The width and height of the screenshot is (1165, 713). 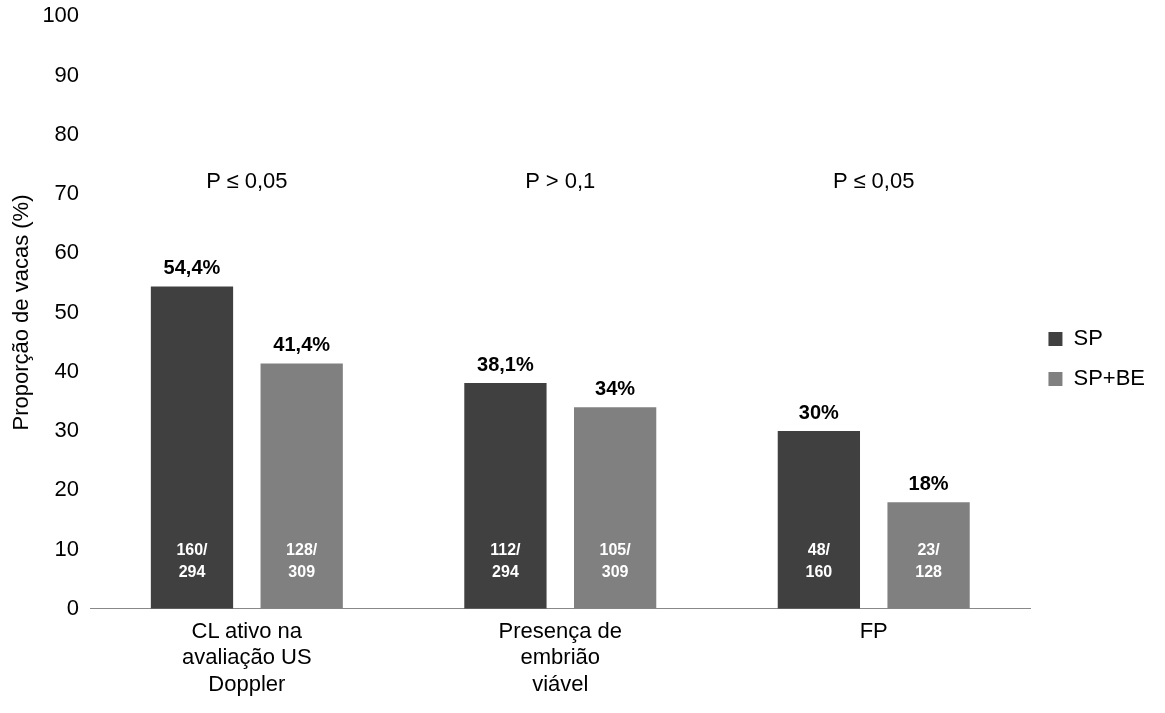 I want to click on y-tick-label: 10, so click(x=67, y=548).